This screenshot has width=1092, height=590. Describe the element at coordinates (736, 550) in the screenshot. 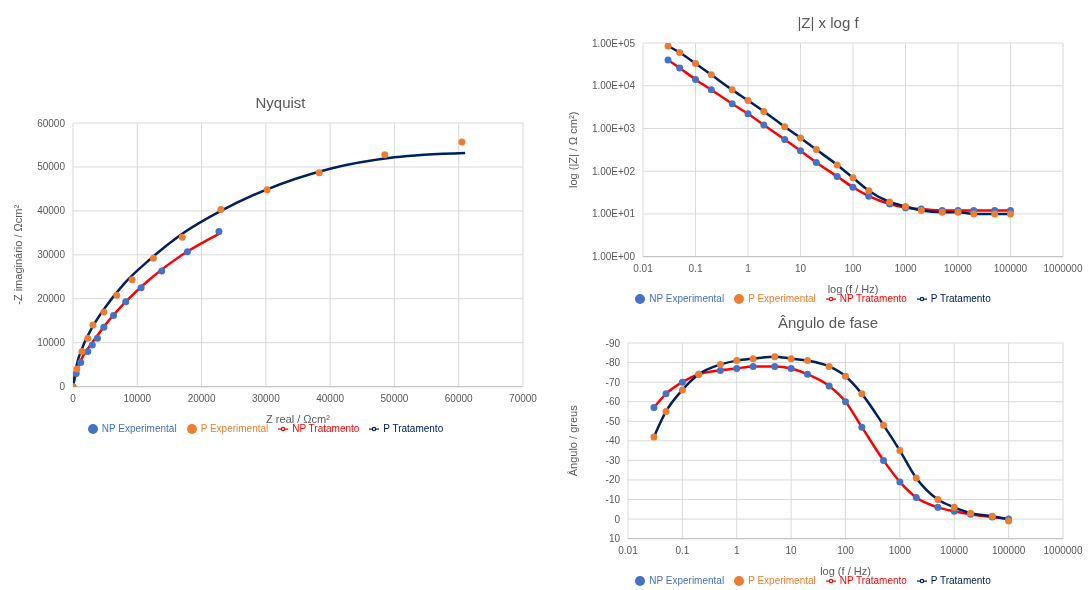

I see `x-tick-label: 1` at that location.